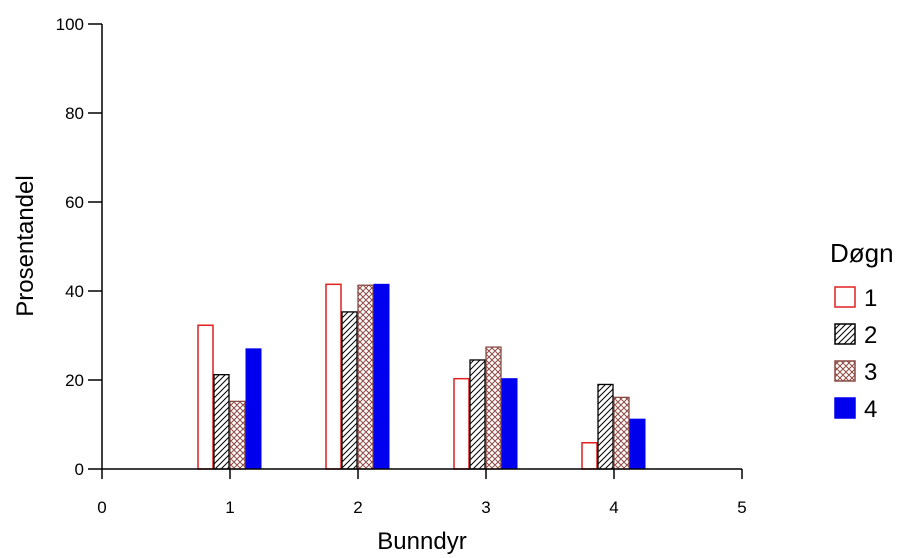 Image resolution: width=924 pixels, height=558 pixels. What do you see at coordinates (74, 202) in the screenshot?
I see `y-tick-label: 60` at bounding box center [74, 202].